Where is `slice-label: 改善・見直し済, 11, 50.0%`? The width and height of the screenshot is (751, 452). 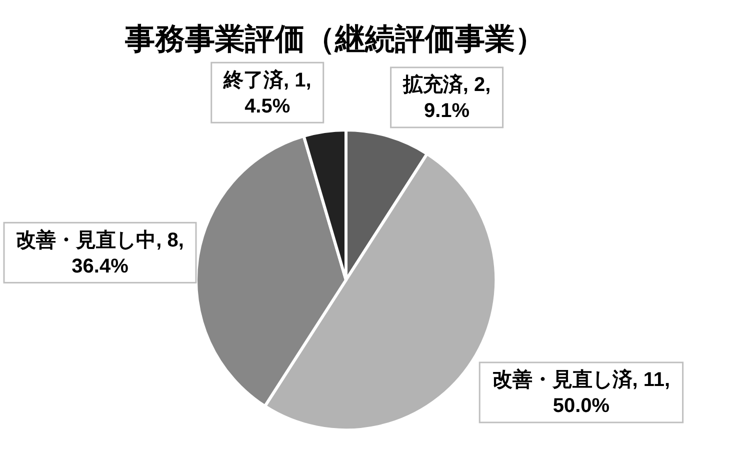
slice-label: 改善・見直し済, 11, 50.0% is located at coordinates (581, 393).